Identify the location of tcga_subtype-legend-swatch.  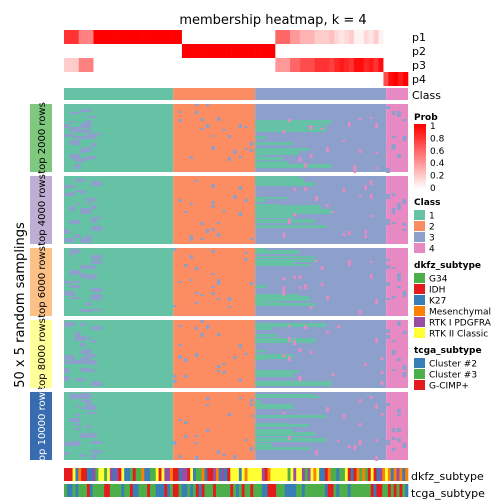
(419, 363).